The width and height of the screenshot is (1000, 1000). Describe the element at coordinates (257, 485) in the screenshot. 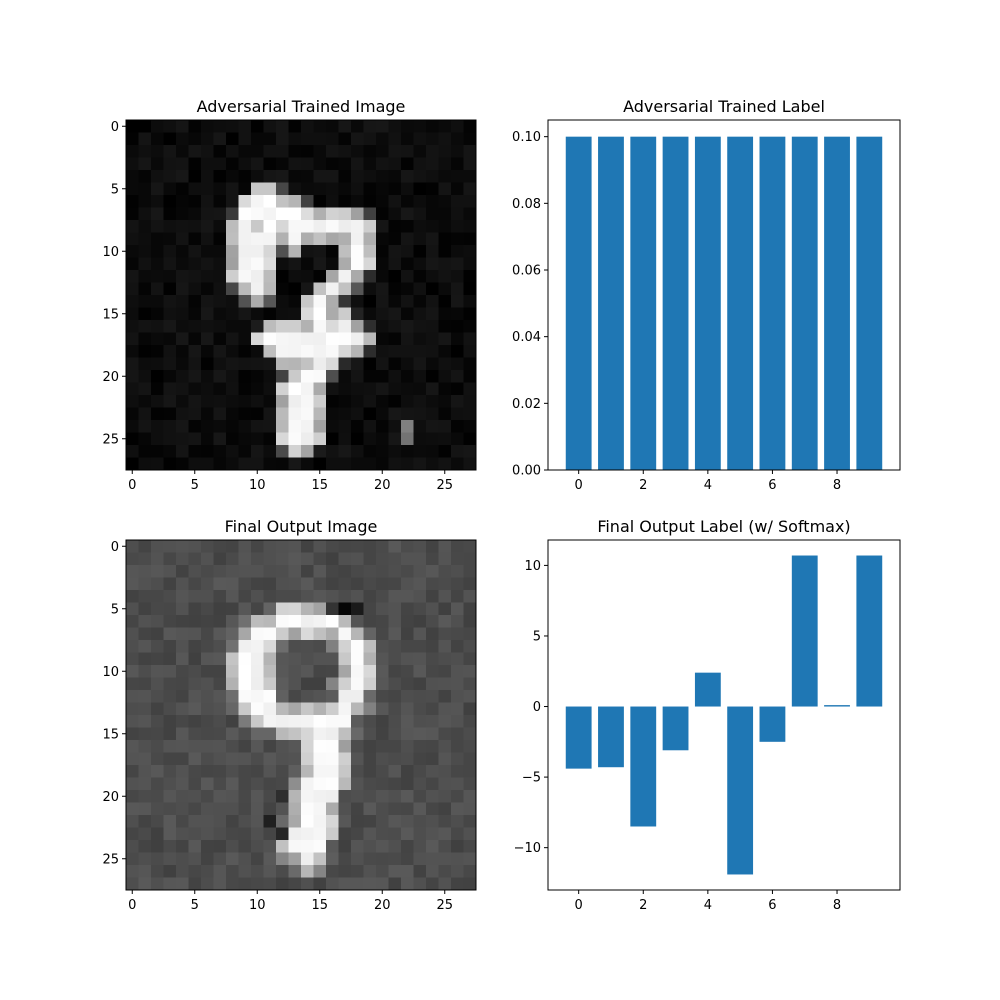

I see `x-tick-label: 10` at that location.